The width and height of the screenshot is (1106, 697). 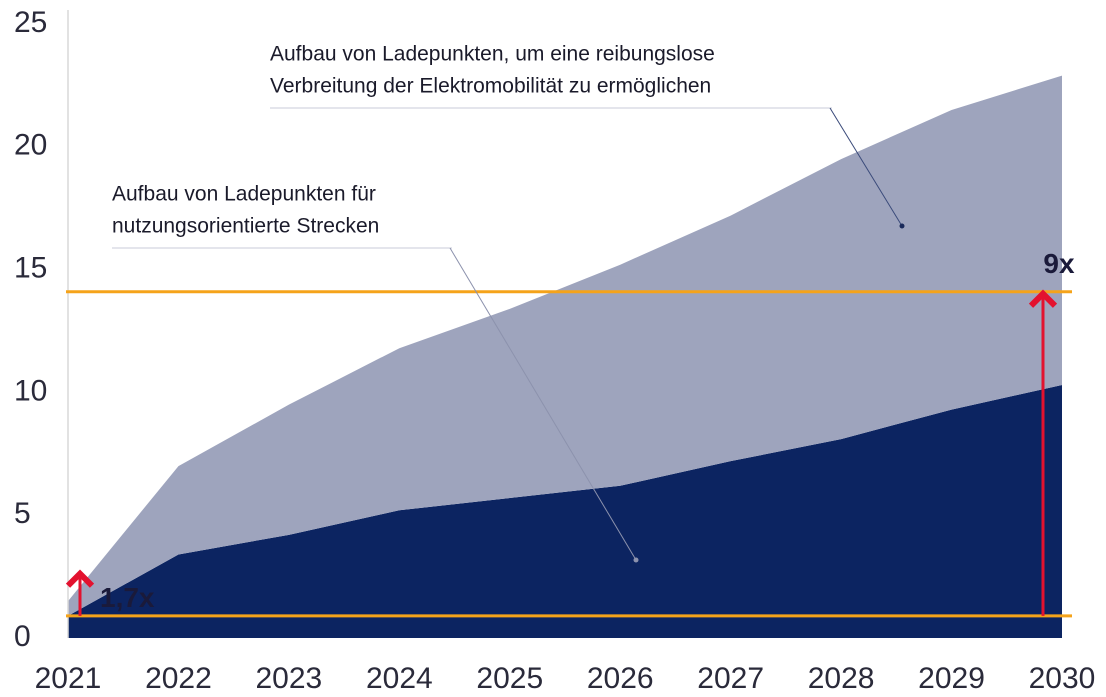 I want to click on x-tick-label: 2025, so click(x=509, y=678).